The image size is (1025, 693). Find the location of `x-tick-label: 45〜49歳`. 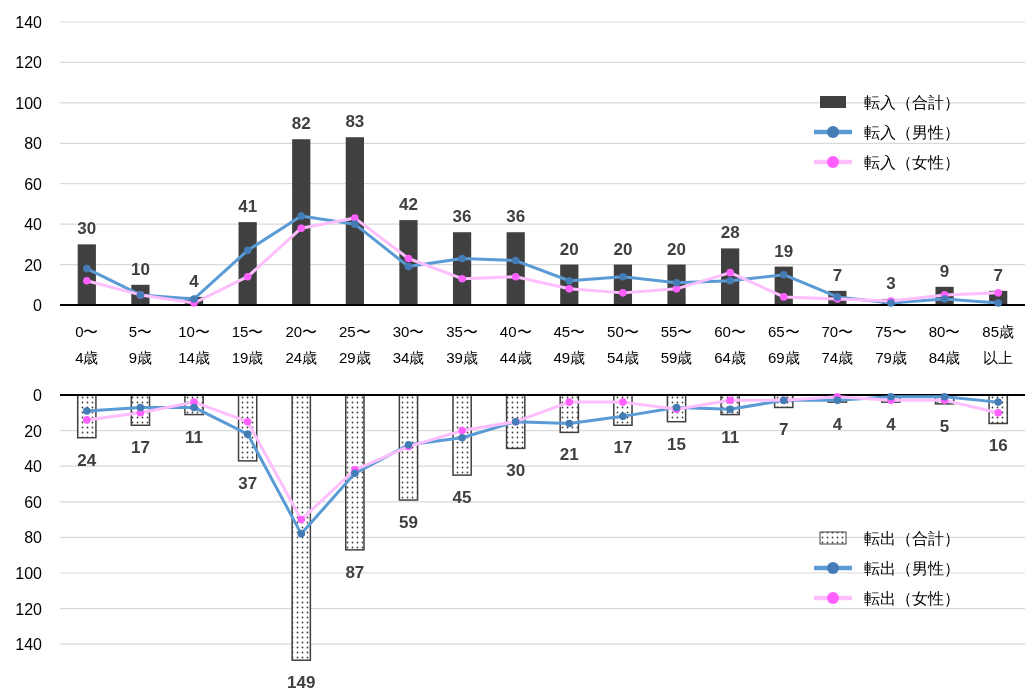

x-tick-label: 45〜49歳 is located at coordinates (569, 344).